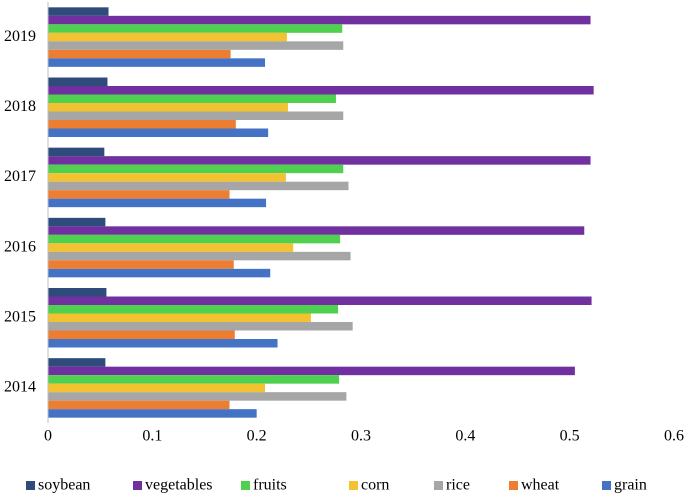 The height and width of the screenshot is (495, 685). Describe the element at coordinates (48, 436) in the screenshot. I see `x-tick-label: 0` at that location.